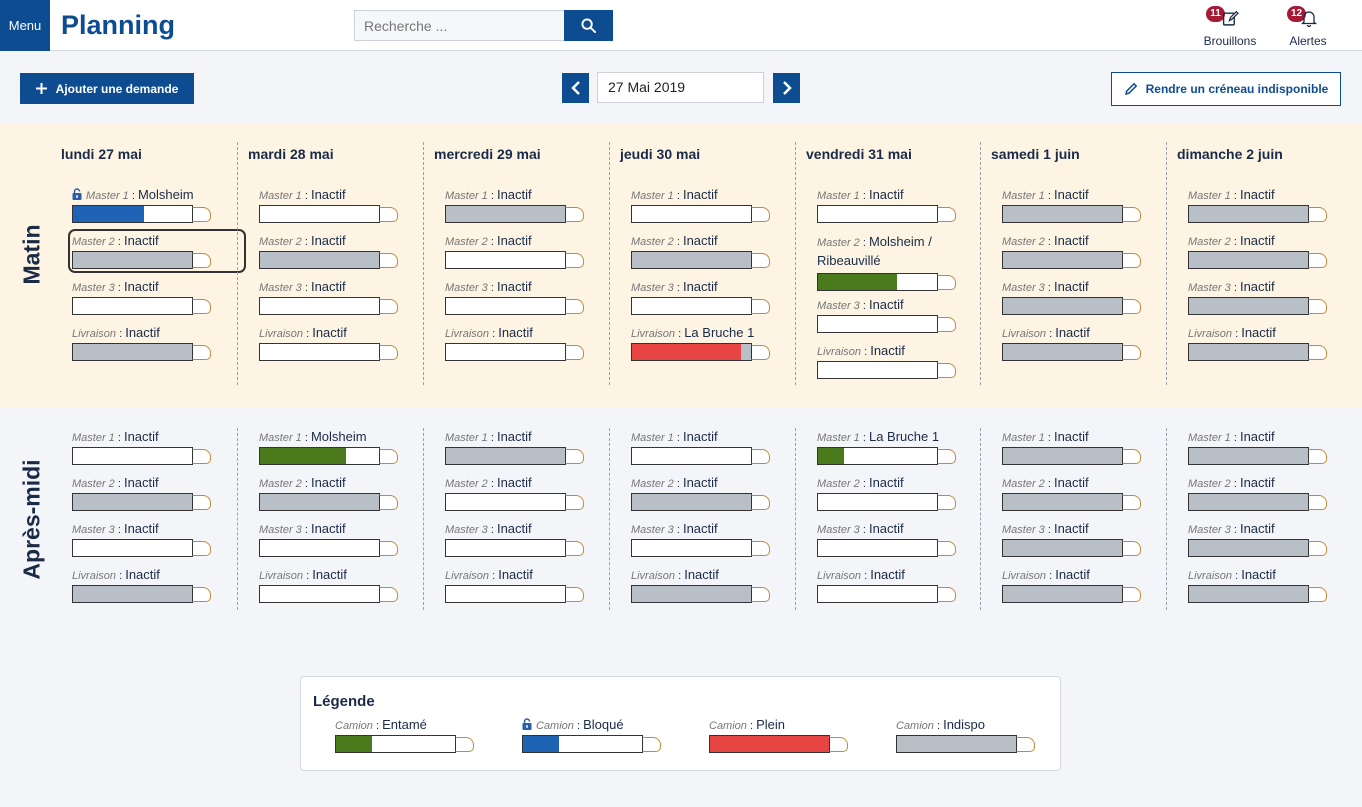 The width and height of the screenshot is (1362, 807). I want to click on drafts-button: 11 Brouillons, so click(1230, 27).